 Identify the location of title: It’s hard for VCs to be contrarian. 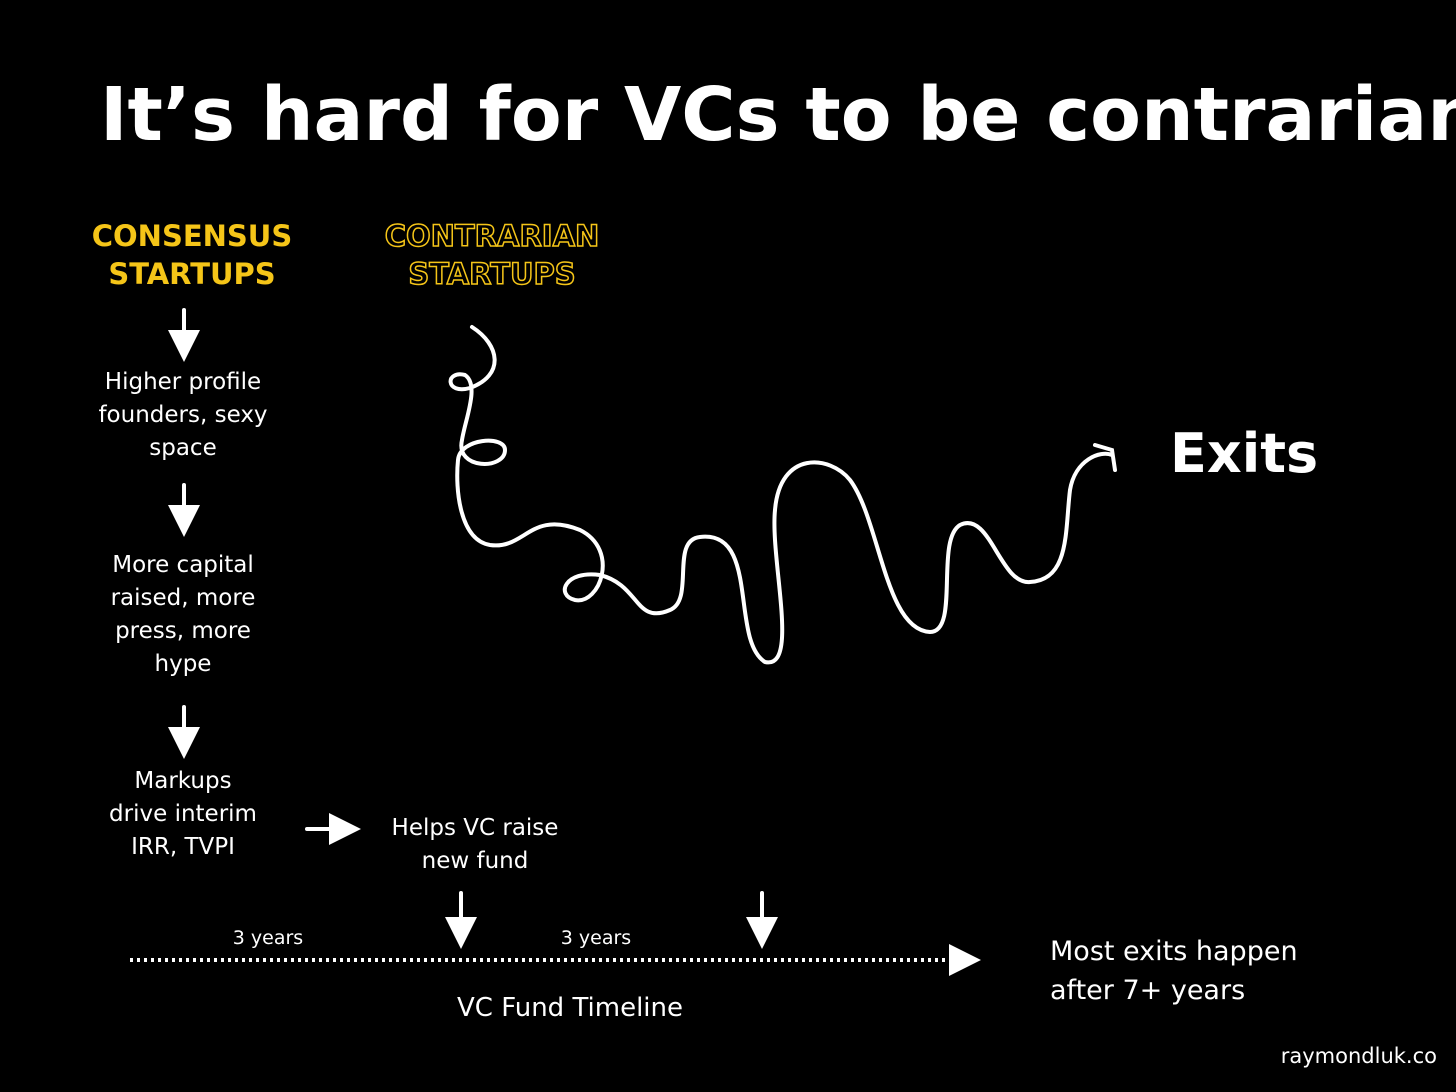
(778, 115).